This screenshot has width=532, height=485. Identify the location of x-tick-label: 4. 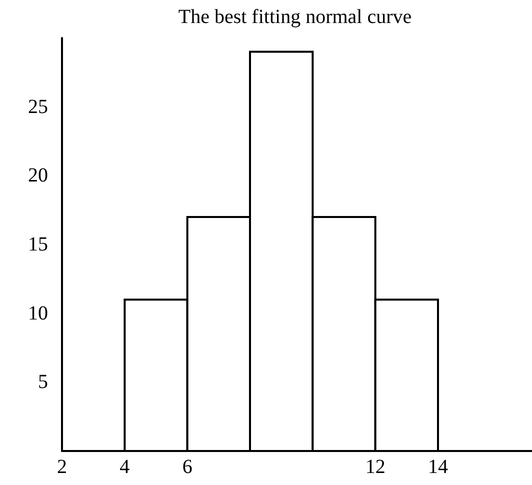
(125, 467).